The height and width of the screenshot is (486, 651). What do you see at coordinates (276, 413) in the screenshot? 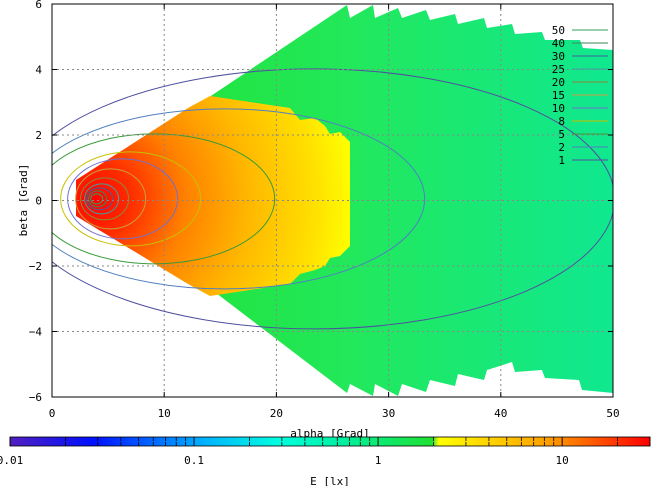
I see `x-tick-label: 20` at bounding box center [276, 413].